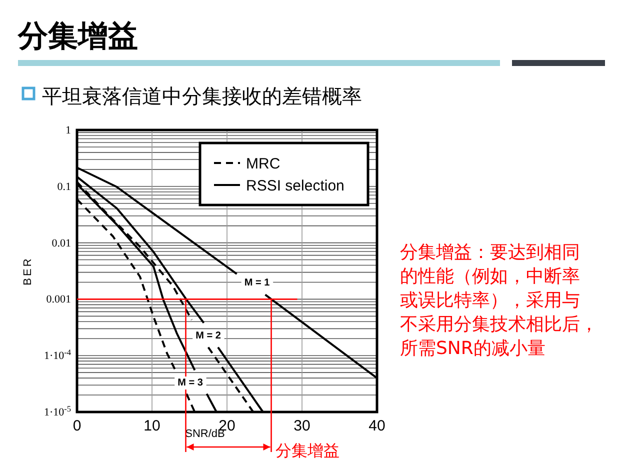 Image resolution: width=621 pixels, height=467 pixels. Describe the element at coordinates (28, 271) in the screenshot. I see `y-axis-title: BER` at that location.